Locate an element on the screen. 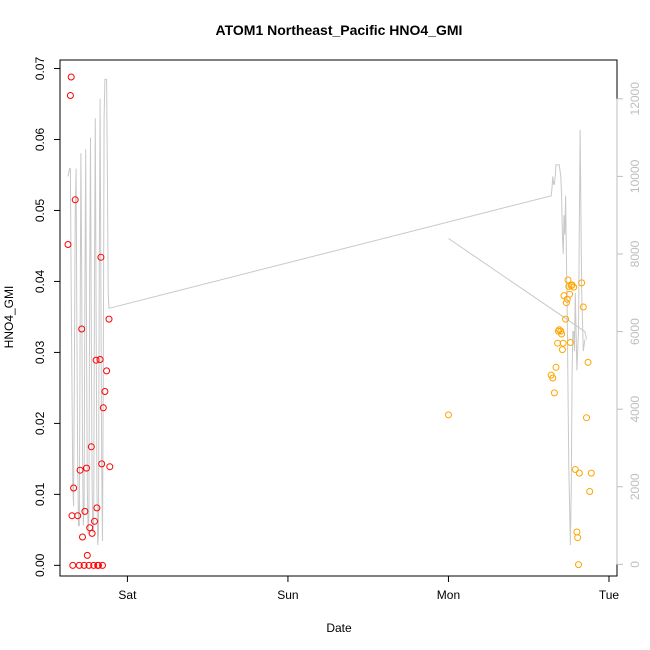 The image size is (650, 650). y2-tick-label-4: 8000 is located at coordinates (635, 253).